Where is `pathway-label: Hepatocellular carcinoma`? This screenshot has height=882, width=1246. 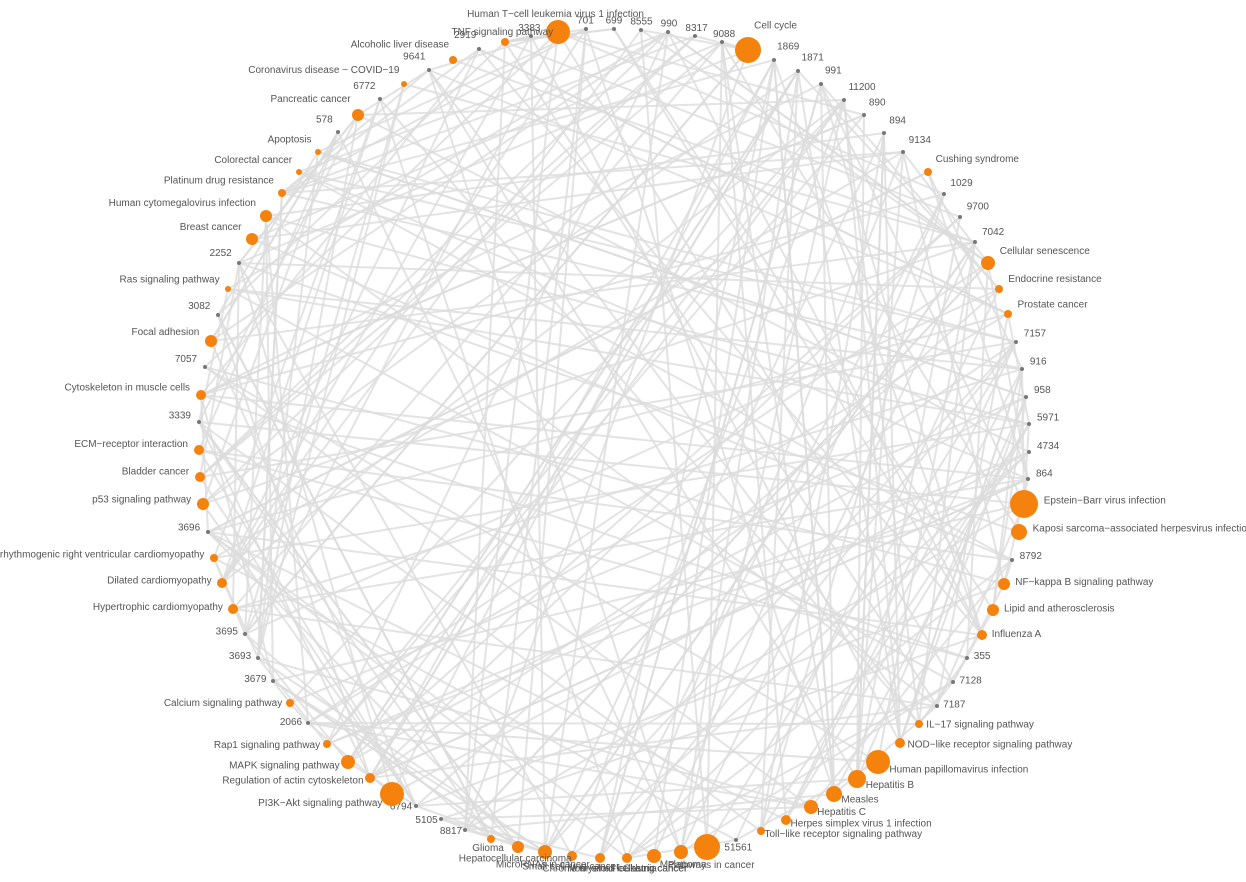 pathway-label: Hepatocellular carcinoma is located at coordinates (515, 858).